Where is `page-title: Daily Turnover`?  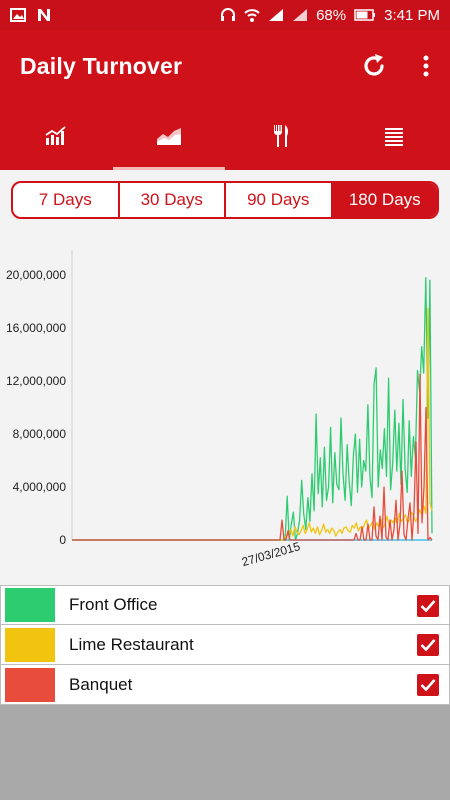
page-title: Daily Turnover is located at coordinates (101, 65).